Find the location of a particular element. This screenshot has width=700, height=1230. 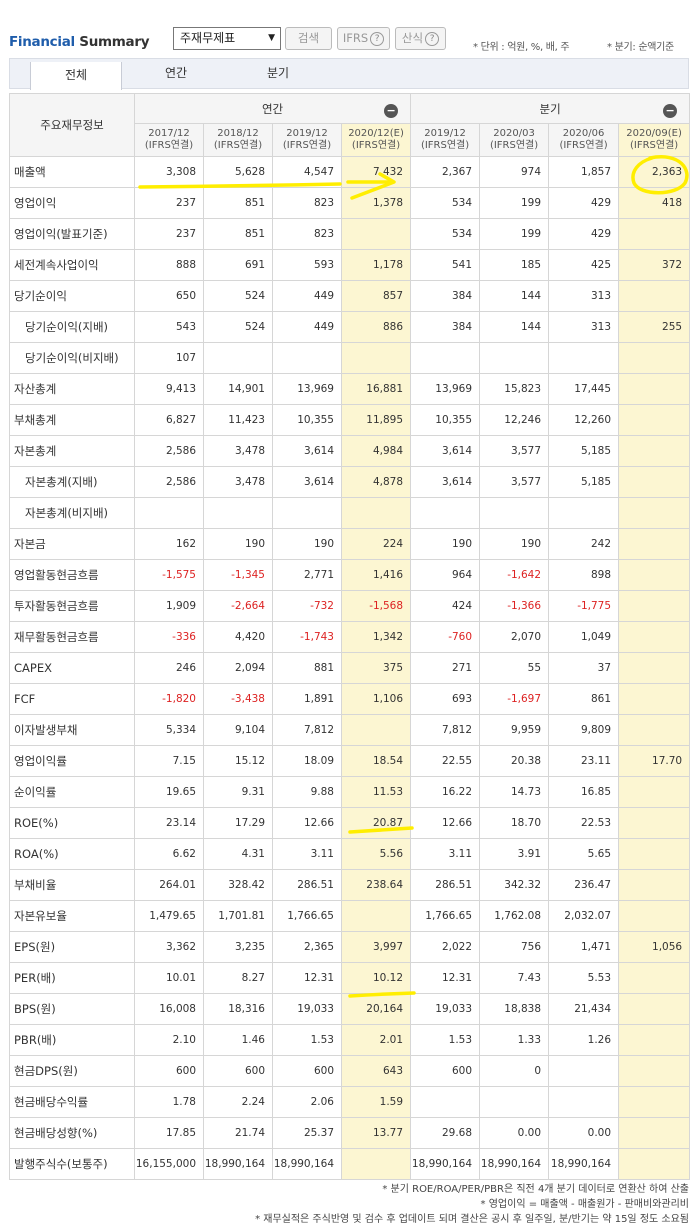

table-cell: 10.01 is located at coordinates (169, 978).